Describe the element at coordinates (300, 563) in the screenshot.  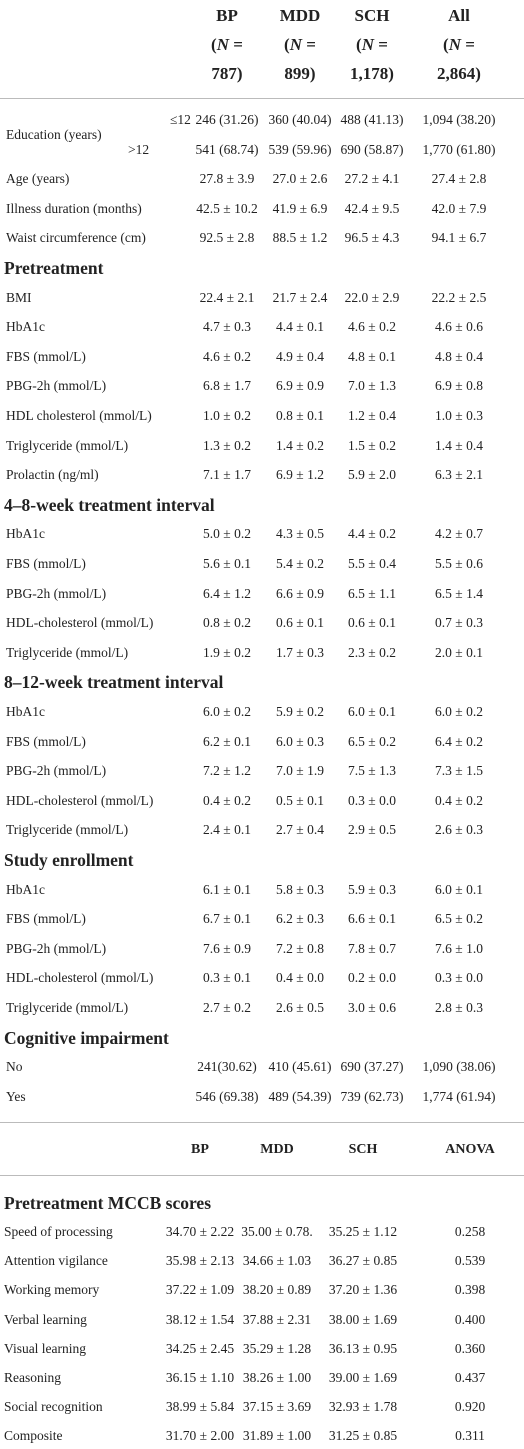
I see `cell: 5.4 ± 0.2` at that location.